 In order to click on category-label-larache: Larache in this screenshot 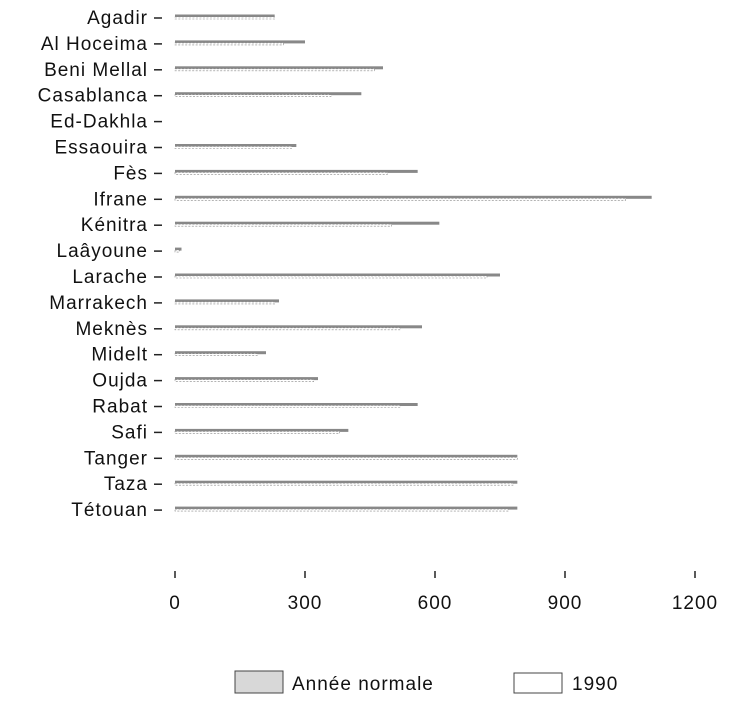, I will do `click(110, 277)`.